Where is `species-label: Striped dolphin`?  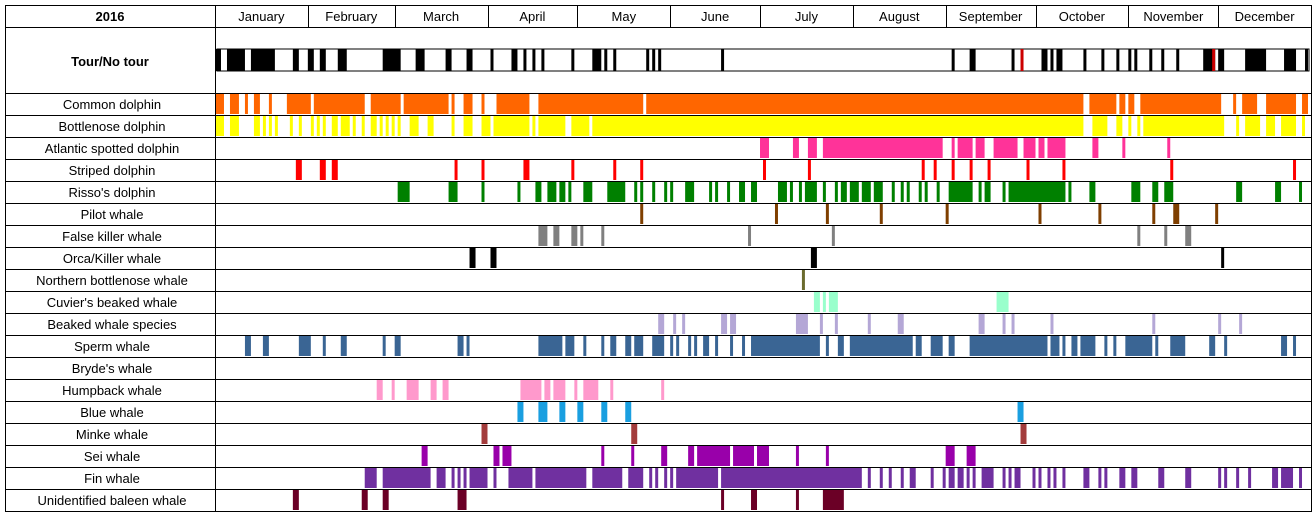
species-label: Striped dolphin is located at coordinates (112, 170).